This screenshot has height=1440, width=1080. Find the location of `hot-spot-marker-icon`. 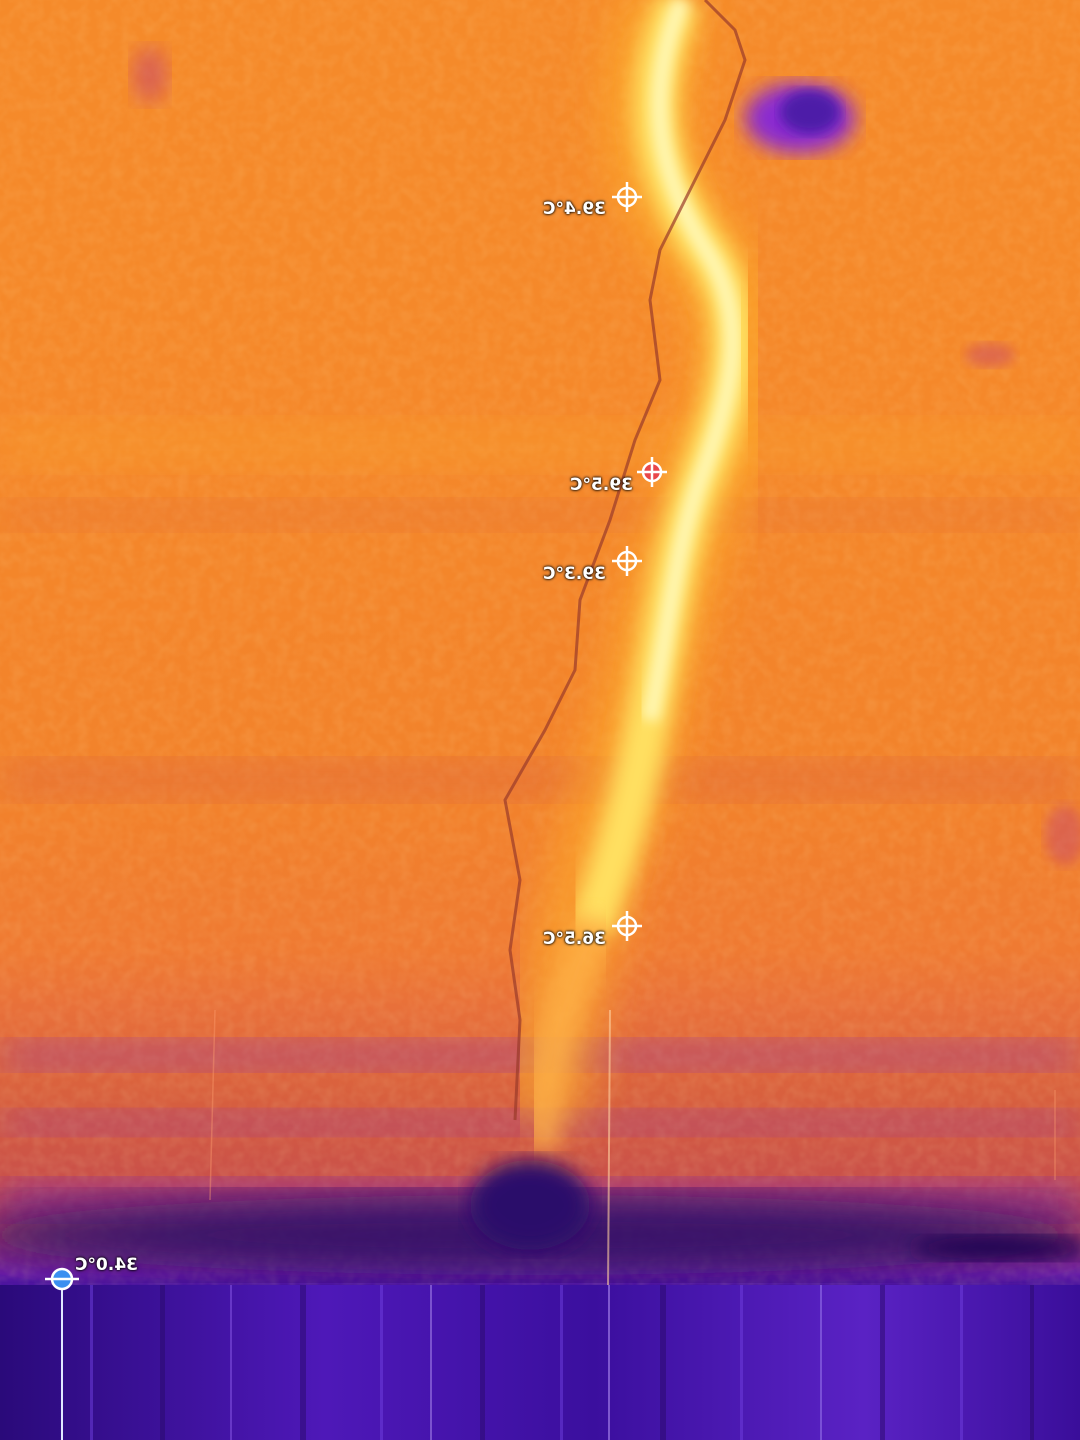

hot-spot-marker-icon is located at coordinates (652, 472).